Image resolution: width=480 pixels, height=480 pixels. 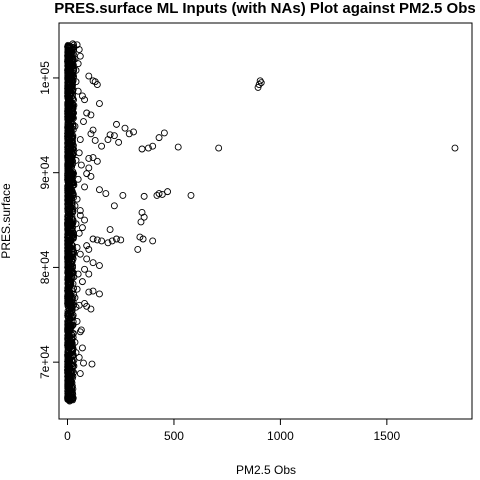 What do you see at coordinates (6, 221) in the screenshot?
I see `y-axis-label: PRES.surface` at bounding box center [6, 221].